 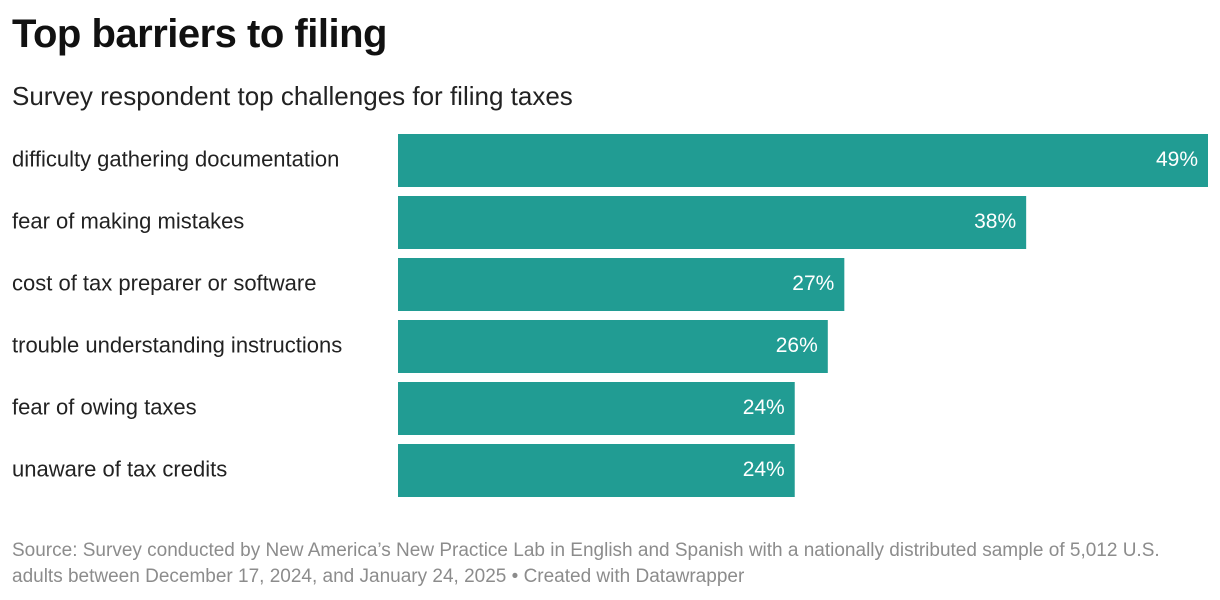 I want to click on category-label: cost of tax preparer or software, so click(x=164, y=282).